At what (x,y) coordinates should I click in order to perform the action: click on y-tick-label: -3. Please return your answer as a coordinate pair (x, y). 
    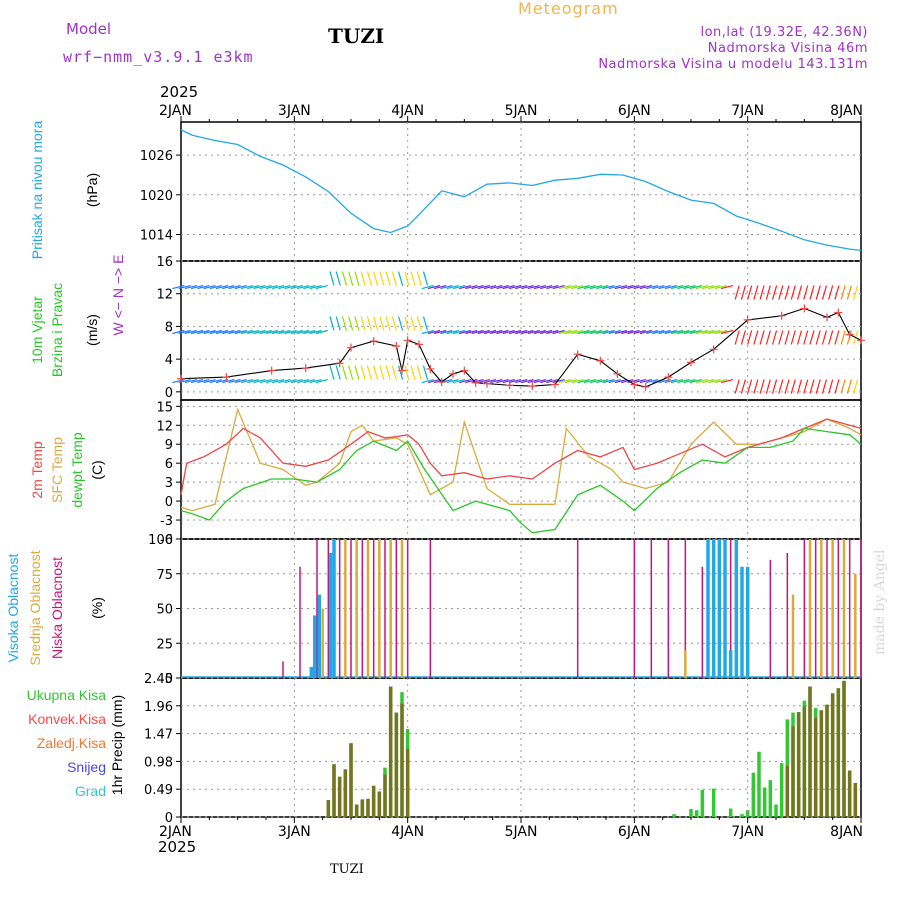
    Looking at the image, I should click on (166, 521).